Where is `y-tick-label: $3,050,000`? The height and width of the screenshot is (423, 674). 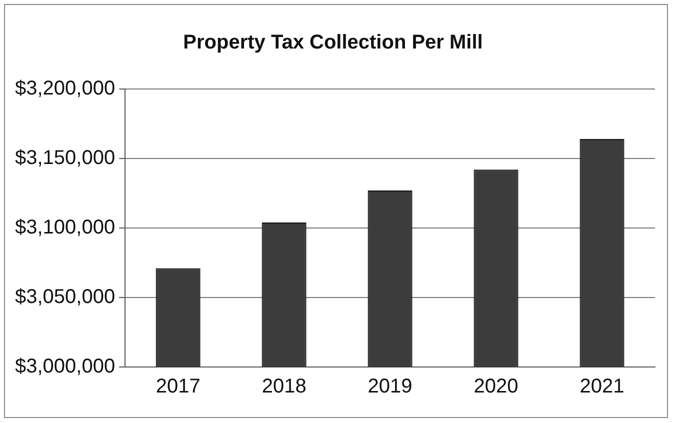 y-tick-label: $3,050,000 is located at coordinates (65, 297).